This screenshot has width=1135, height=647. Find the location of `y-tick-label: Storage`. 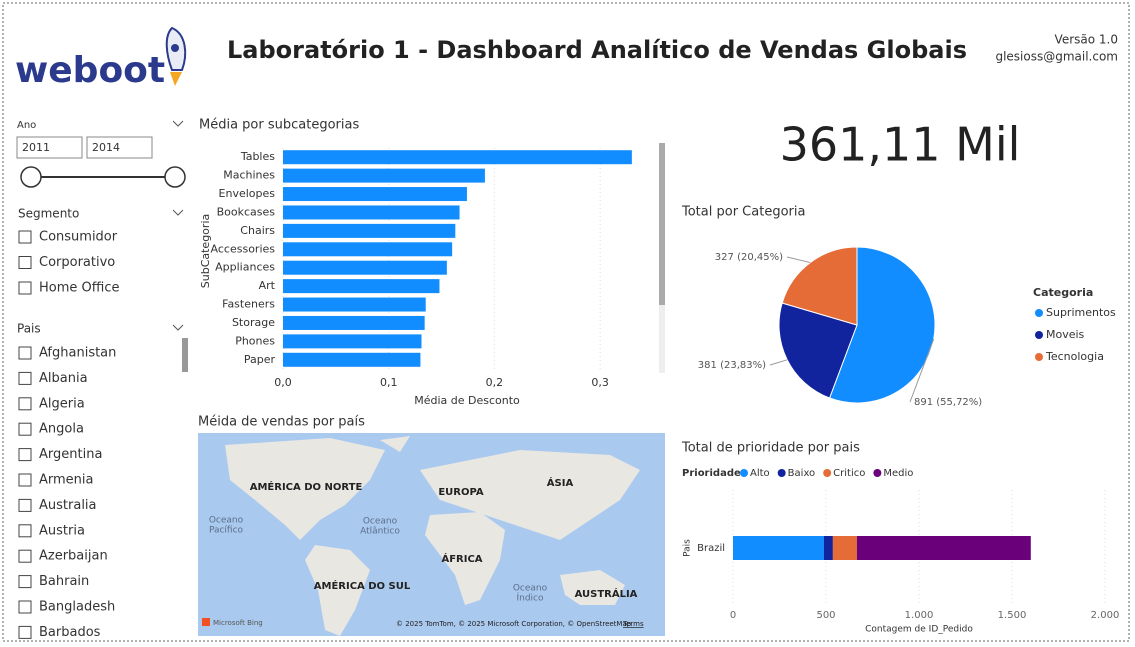

y-tick-label: Storage is located at coordinates (253, 322).